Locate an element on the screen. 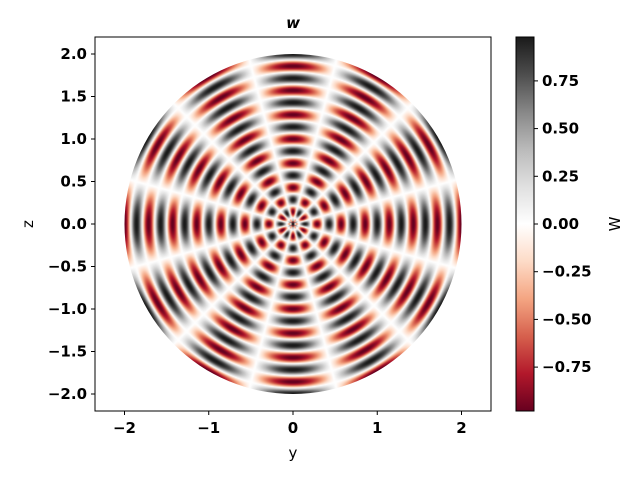 The image size is (640, 484). x-tick-label: 2 is located at coordinates (461, 428).